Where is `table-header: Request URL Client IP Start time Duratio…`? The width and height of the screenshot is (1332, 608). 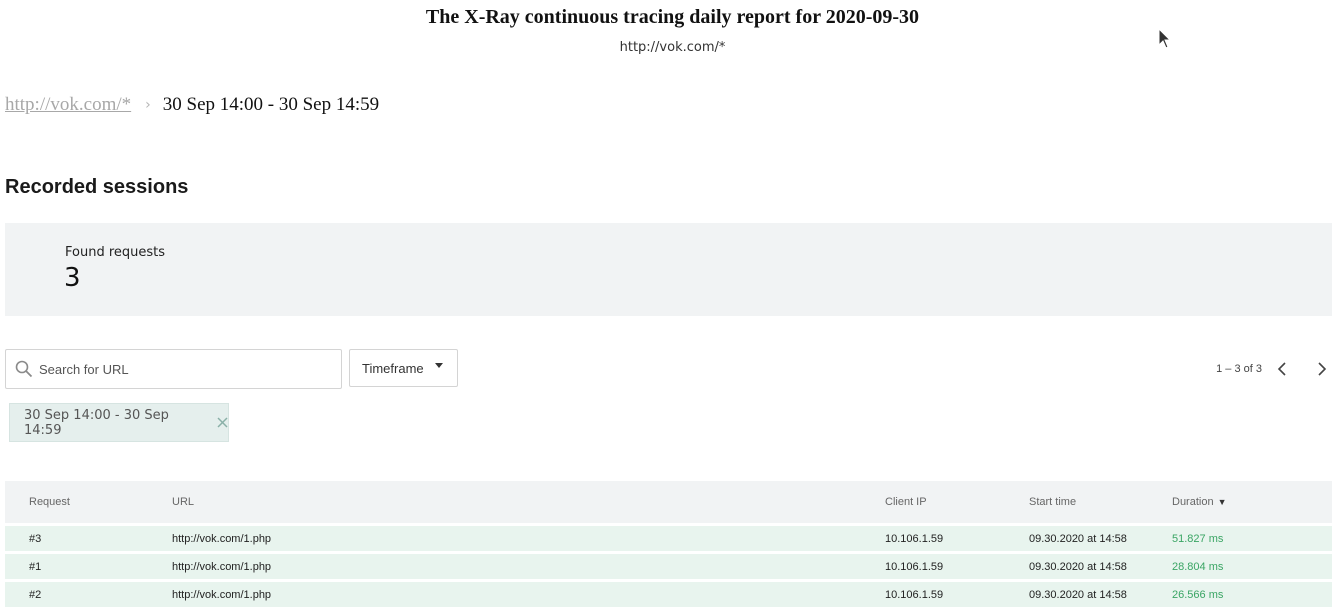
table-header: Request URL Client IP Start time Duratio… is located at coordinates (668, 502).